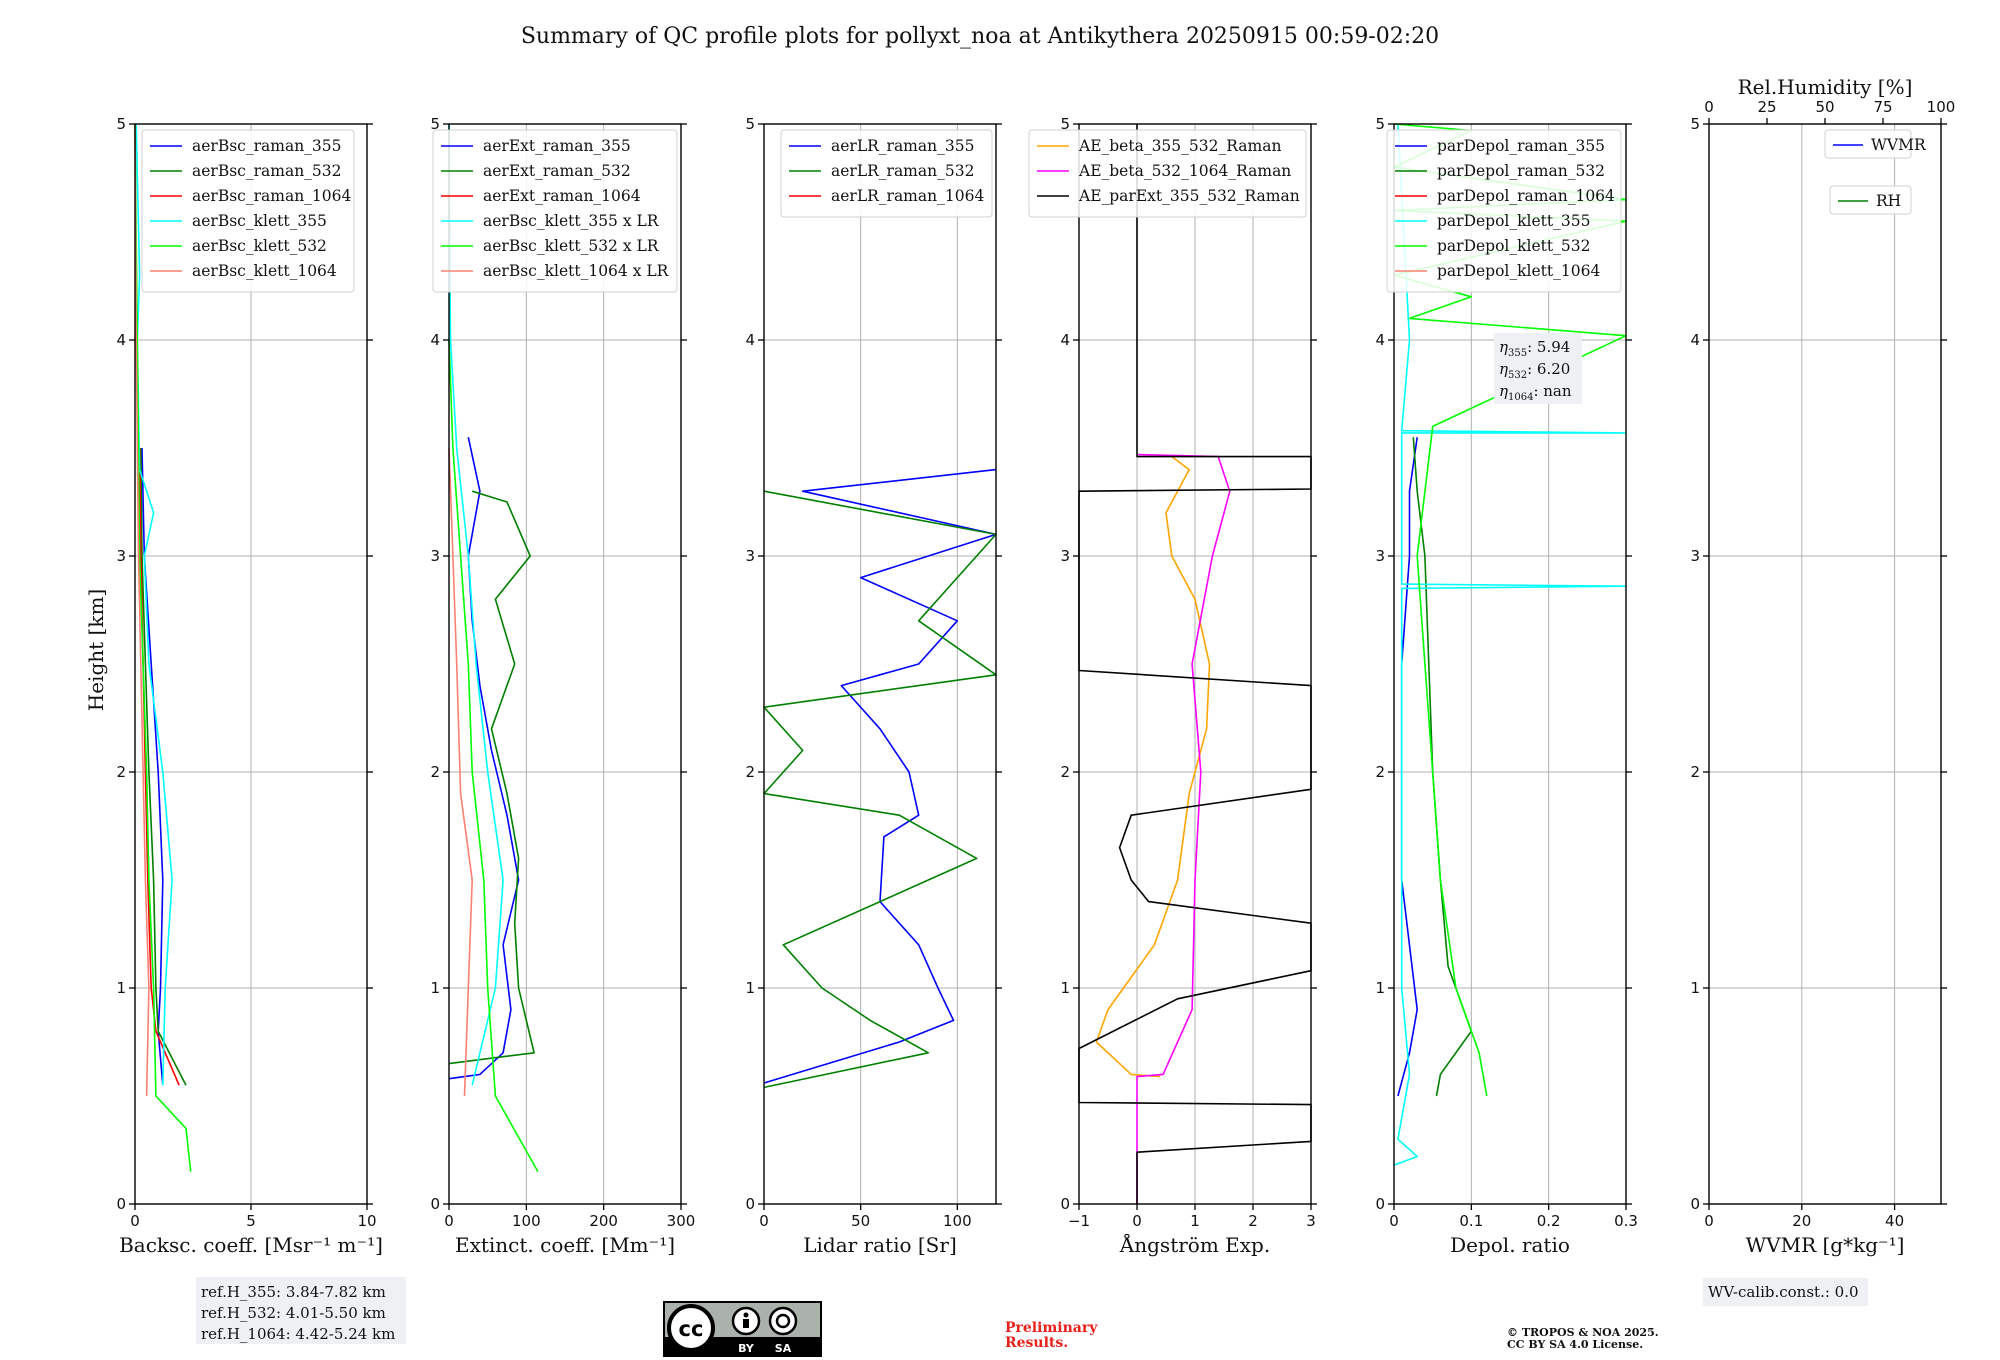  I want to click on eta-1064: : nan, so click(1552, 391).